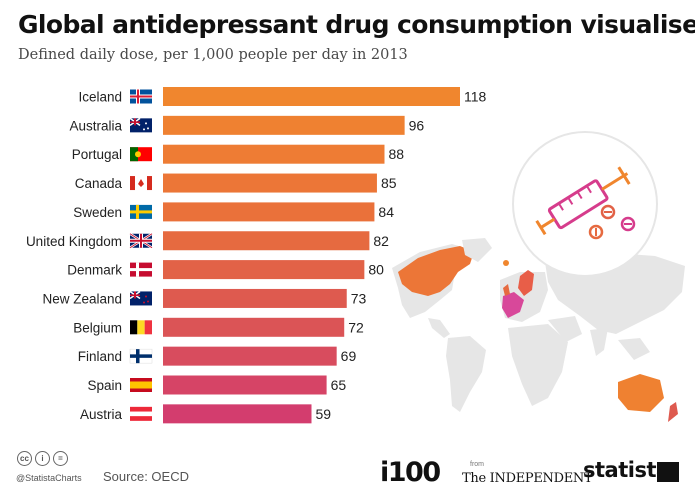 Image resolution: width=695 pixels, height=495 pixels. I want to click on belgium-flag-icon, so click(141, 327).